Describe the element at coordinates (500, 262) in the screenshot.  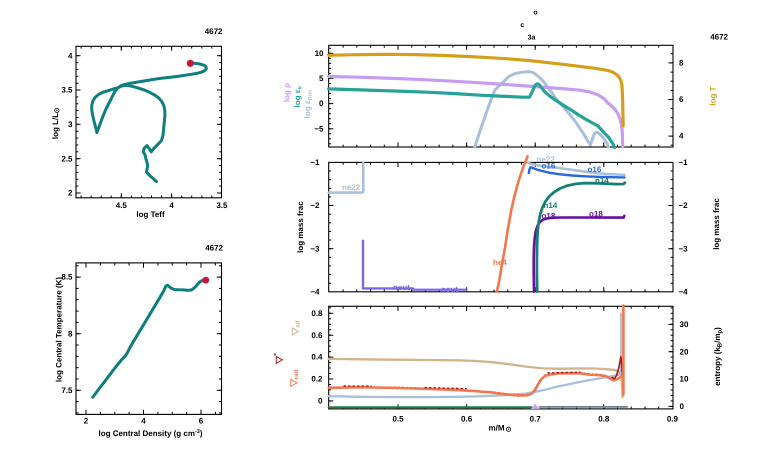
I see `svg-text: he4` at that location.